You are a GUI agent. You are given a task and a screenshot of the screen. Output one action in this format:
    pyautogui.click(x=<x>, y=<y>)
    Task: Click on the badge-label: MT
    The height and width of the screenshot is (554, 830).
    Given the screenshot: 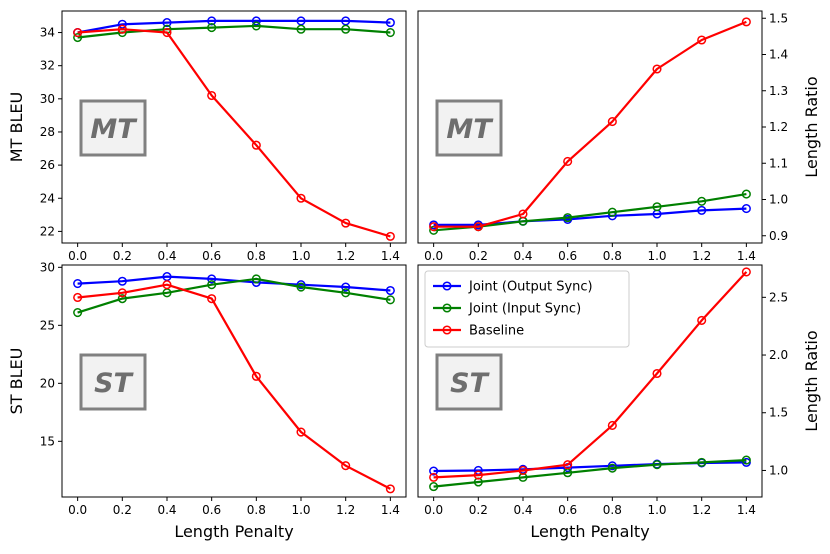 What is the action you would take?
    pyautogui.click(x=470, y=129)
    